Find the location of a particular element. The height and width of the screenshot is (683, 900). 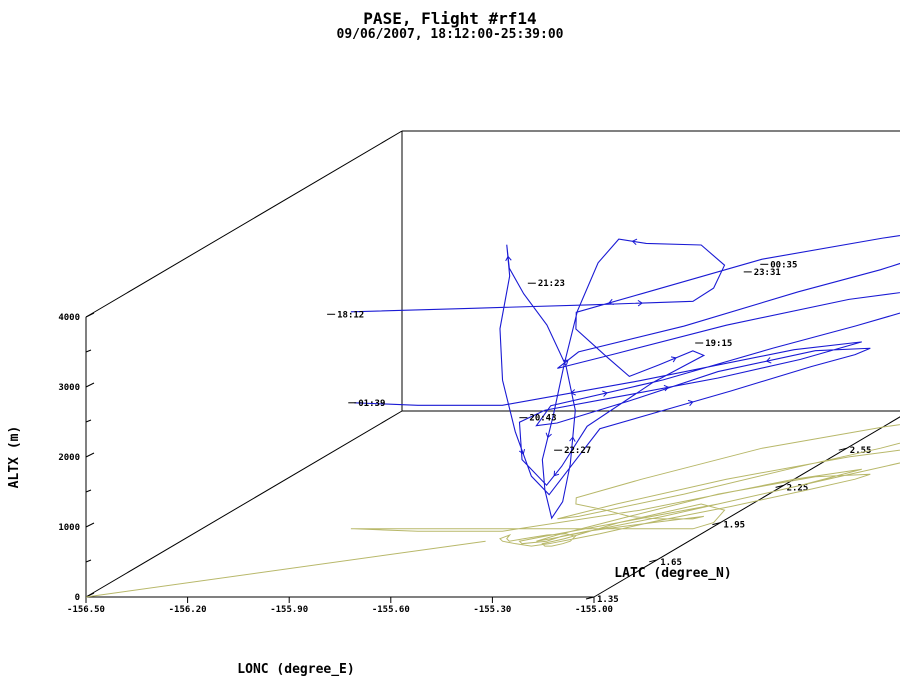

time-label: 00:35 is located at coordinates (783, 265).